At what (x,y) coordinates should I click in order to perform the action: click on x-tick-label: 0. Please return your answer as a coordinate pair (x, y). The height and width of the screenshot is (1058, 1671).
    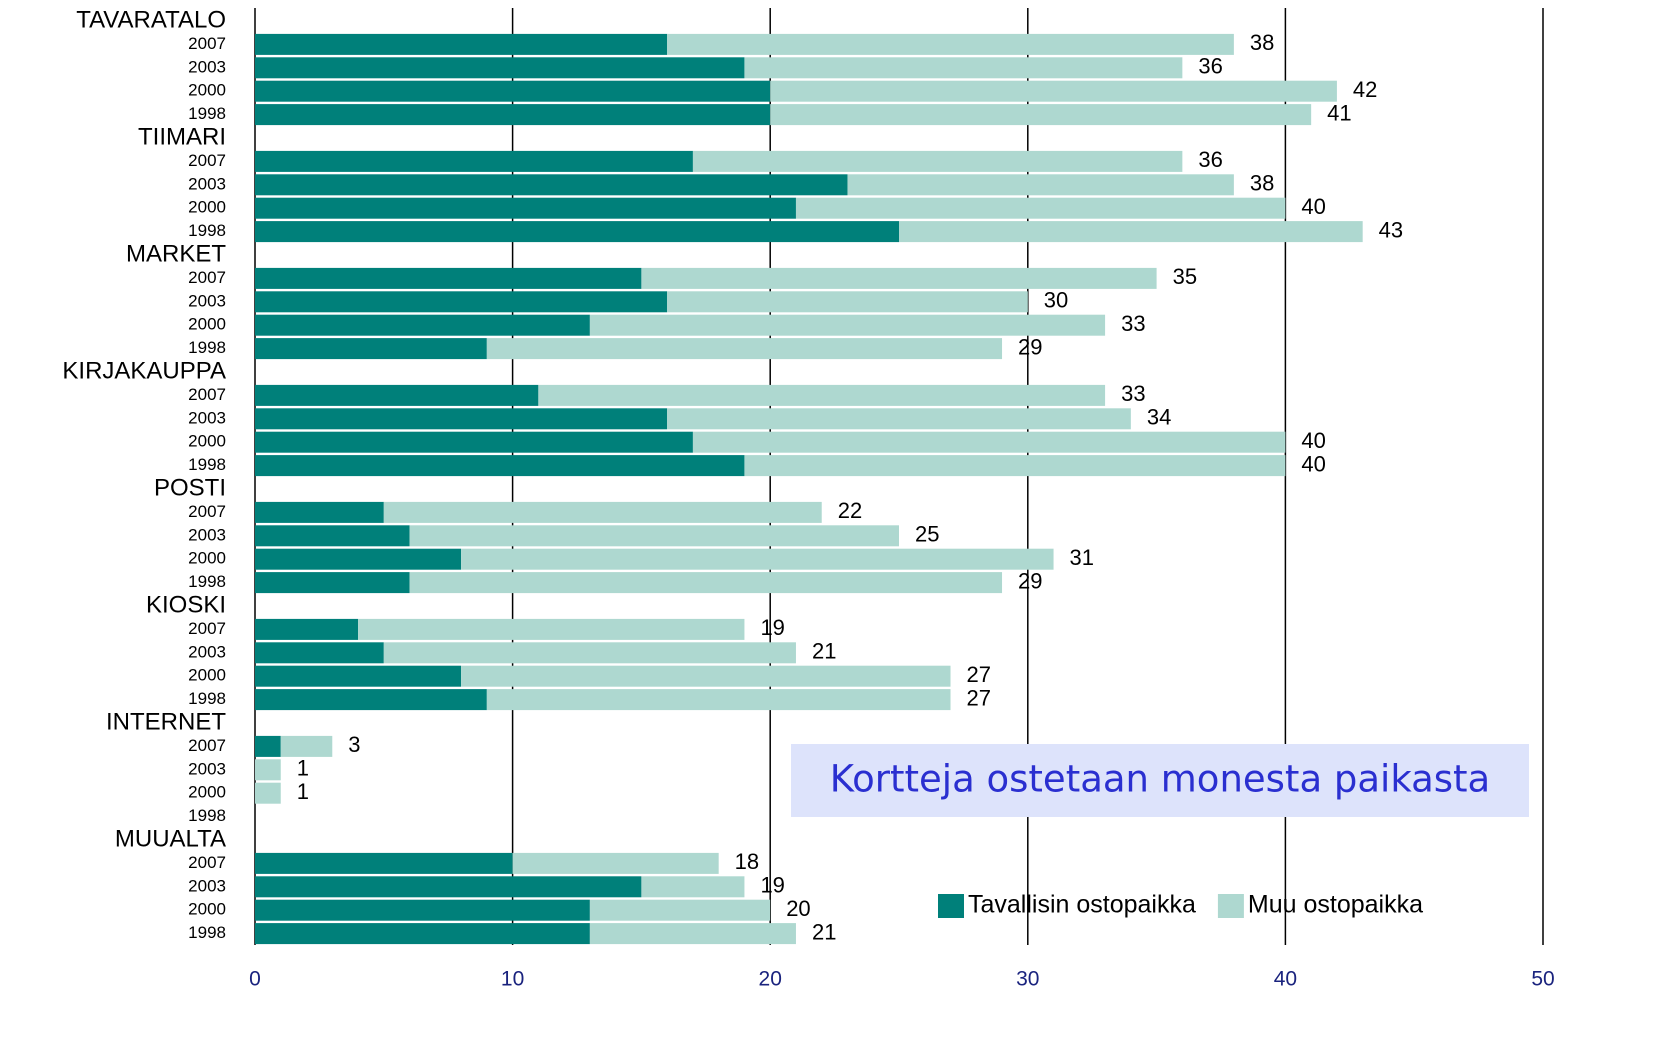
    Looking at the image, I should click on (255, 979).